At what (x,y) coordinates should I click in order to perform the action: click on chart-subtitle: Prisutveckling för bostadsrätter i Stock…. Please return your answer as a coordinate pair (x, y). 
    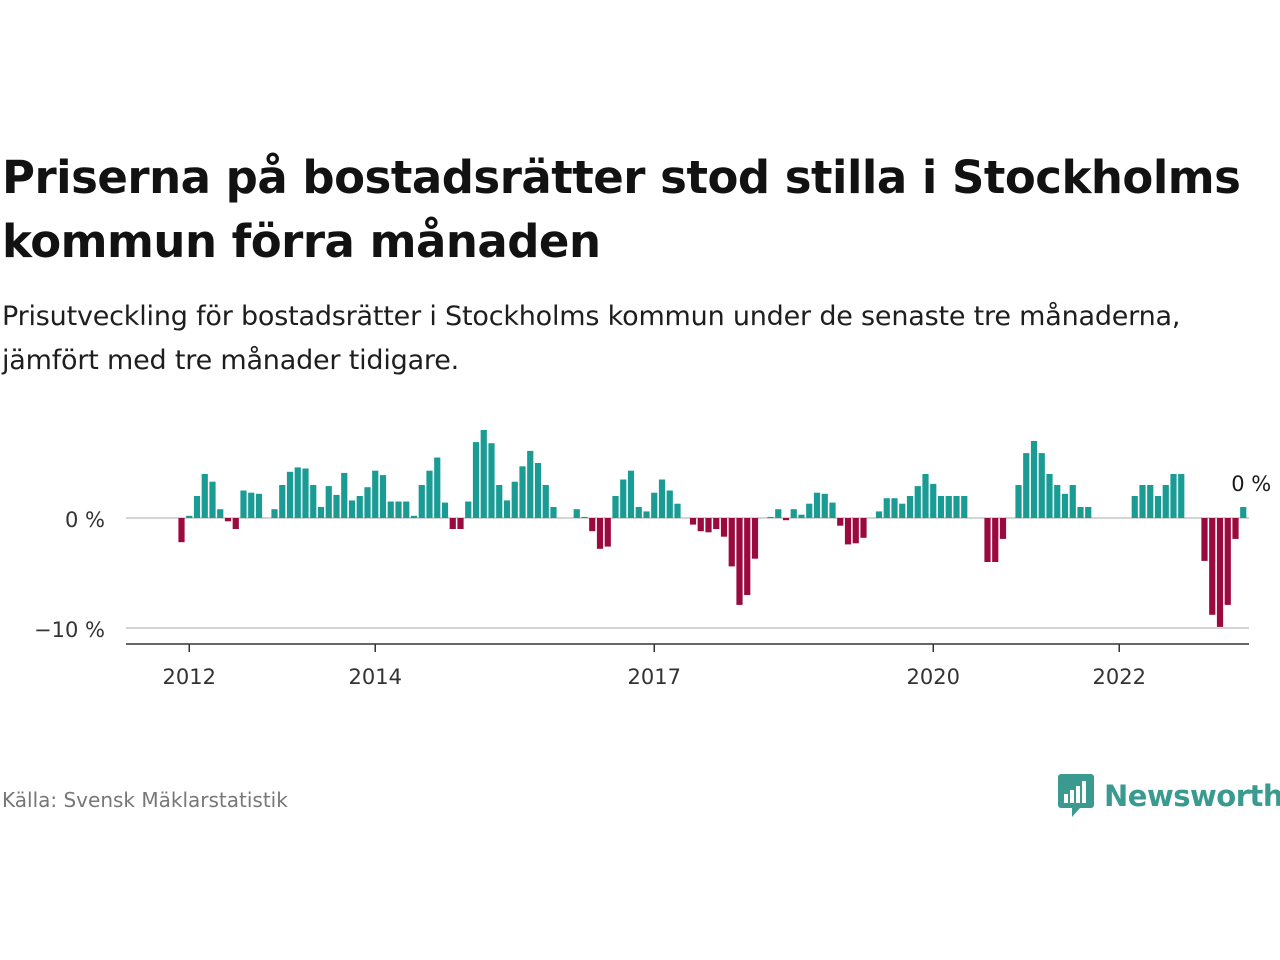
    Looking at the image, I should click on (591, 338).